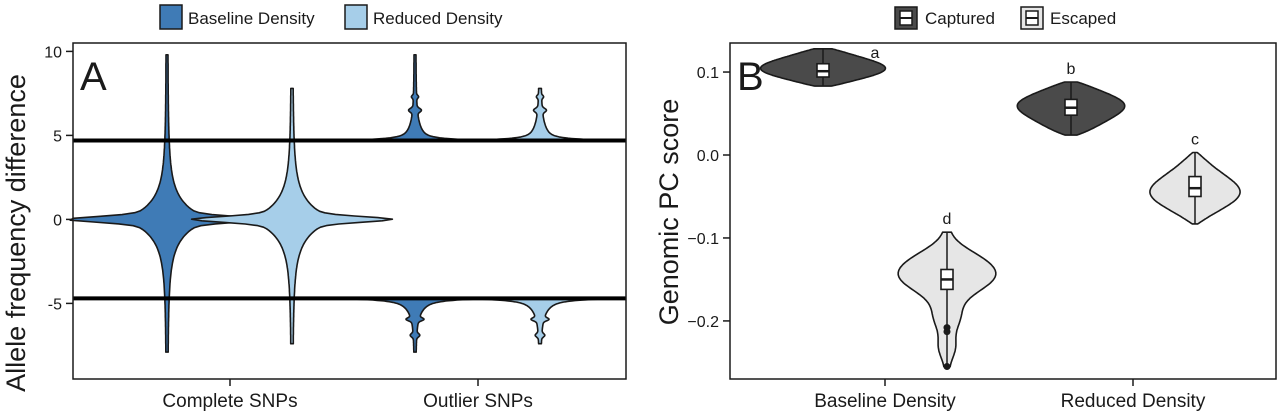  I want to click on legend-key-escaped, so click(1032, 18).